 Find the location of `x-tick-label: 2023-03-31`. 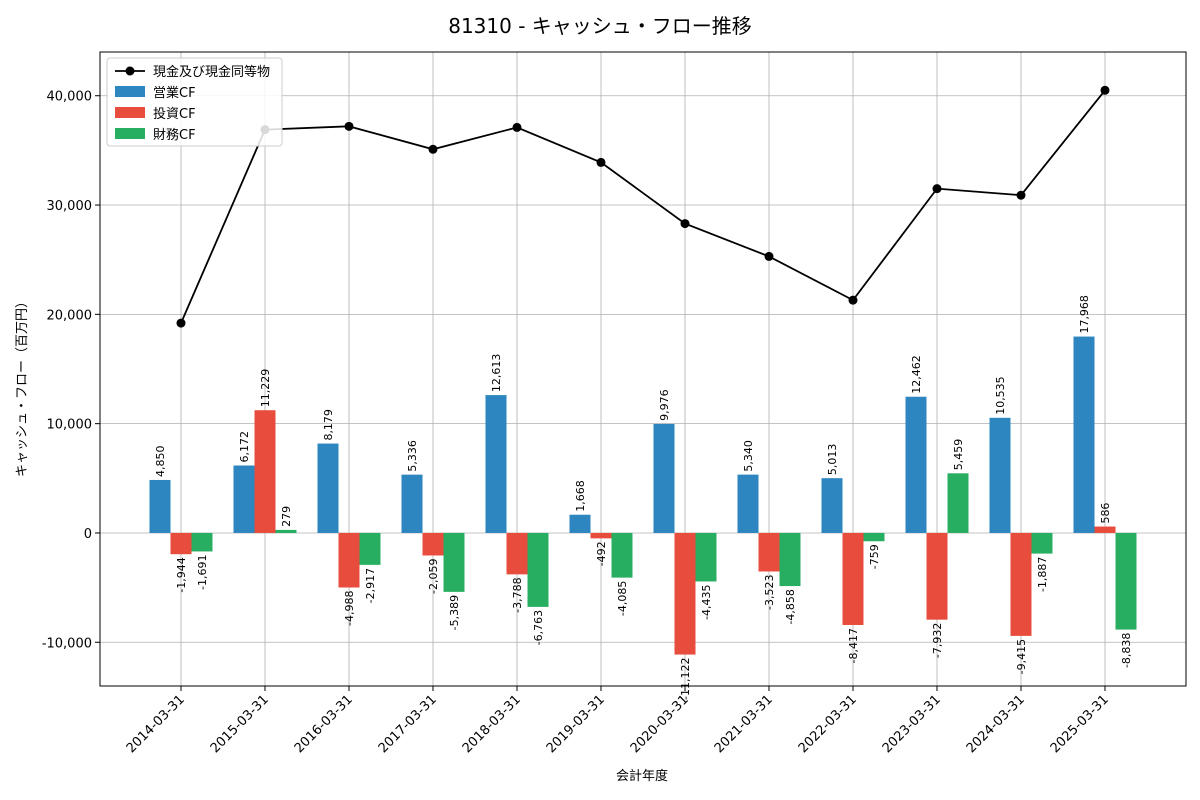

x-tick-label: 2023-03-31 is located at coordinates (912, 724).